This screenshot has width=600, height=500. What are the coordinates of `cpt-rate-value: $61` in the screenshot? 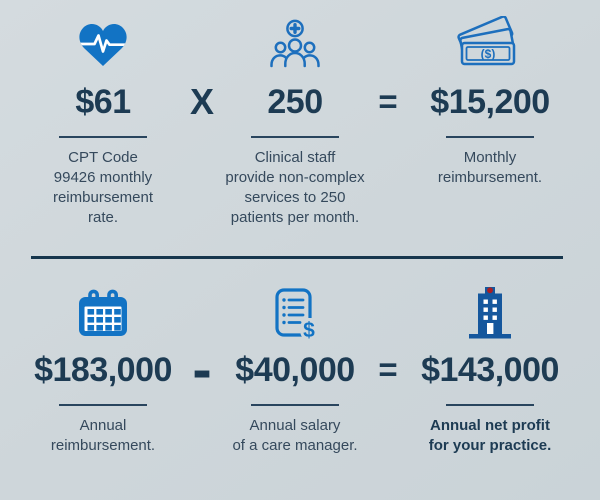 It's located at (103, 101).